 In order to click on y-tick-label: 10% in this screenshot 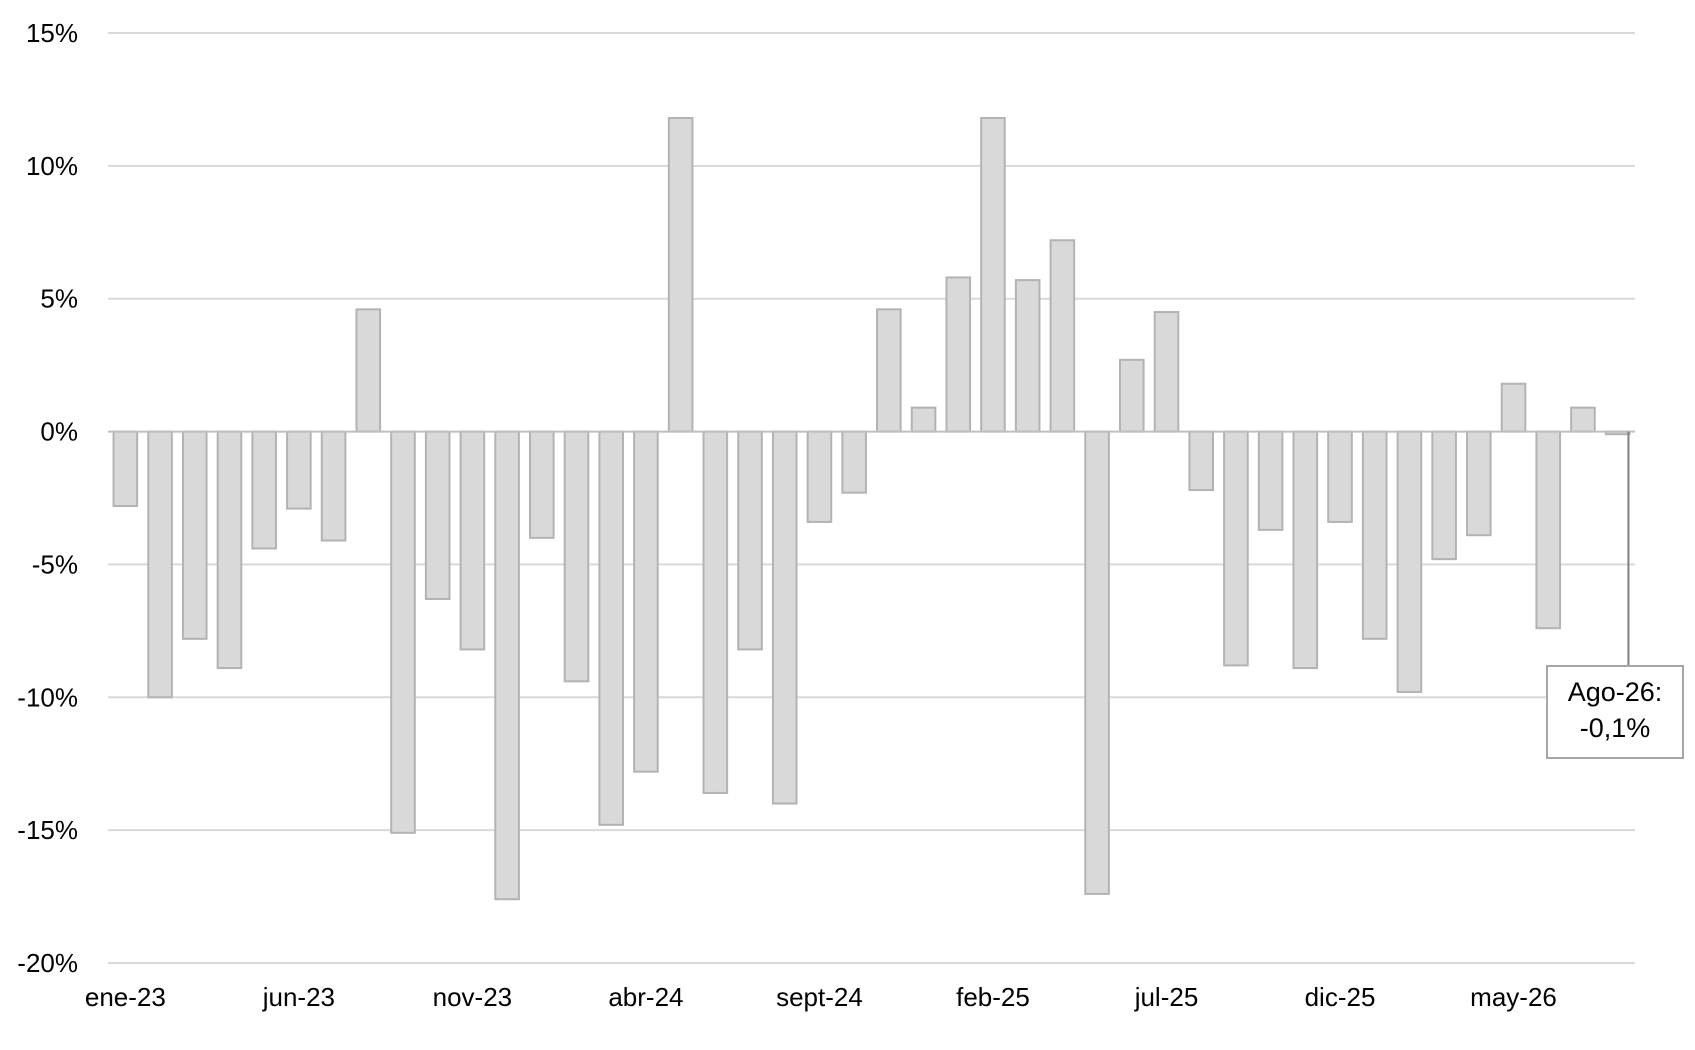, I will do `click(52, 166)`.